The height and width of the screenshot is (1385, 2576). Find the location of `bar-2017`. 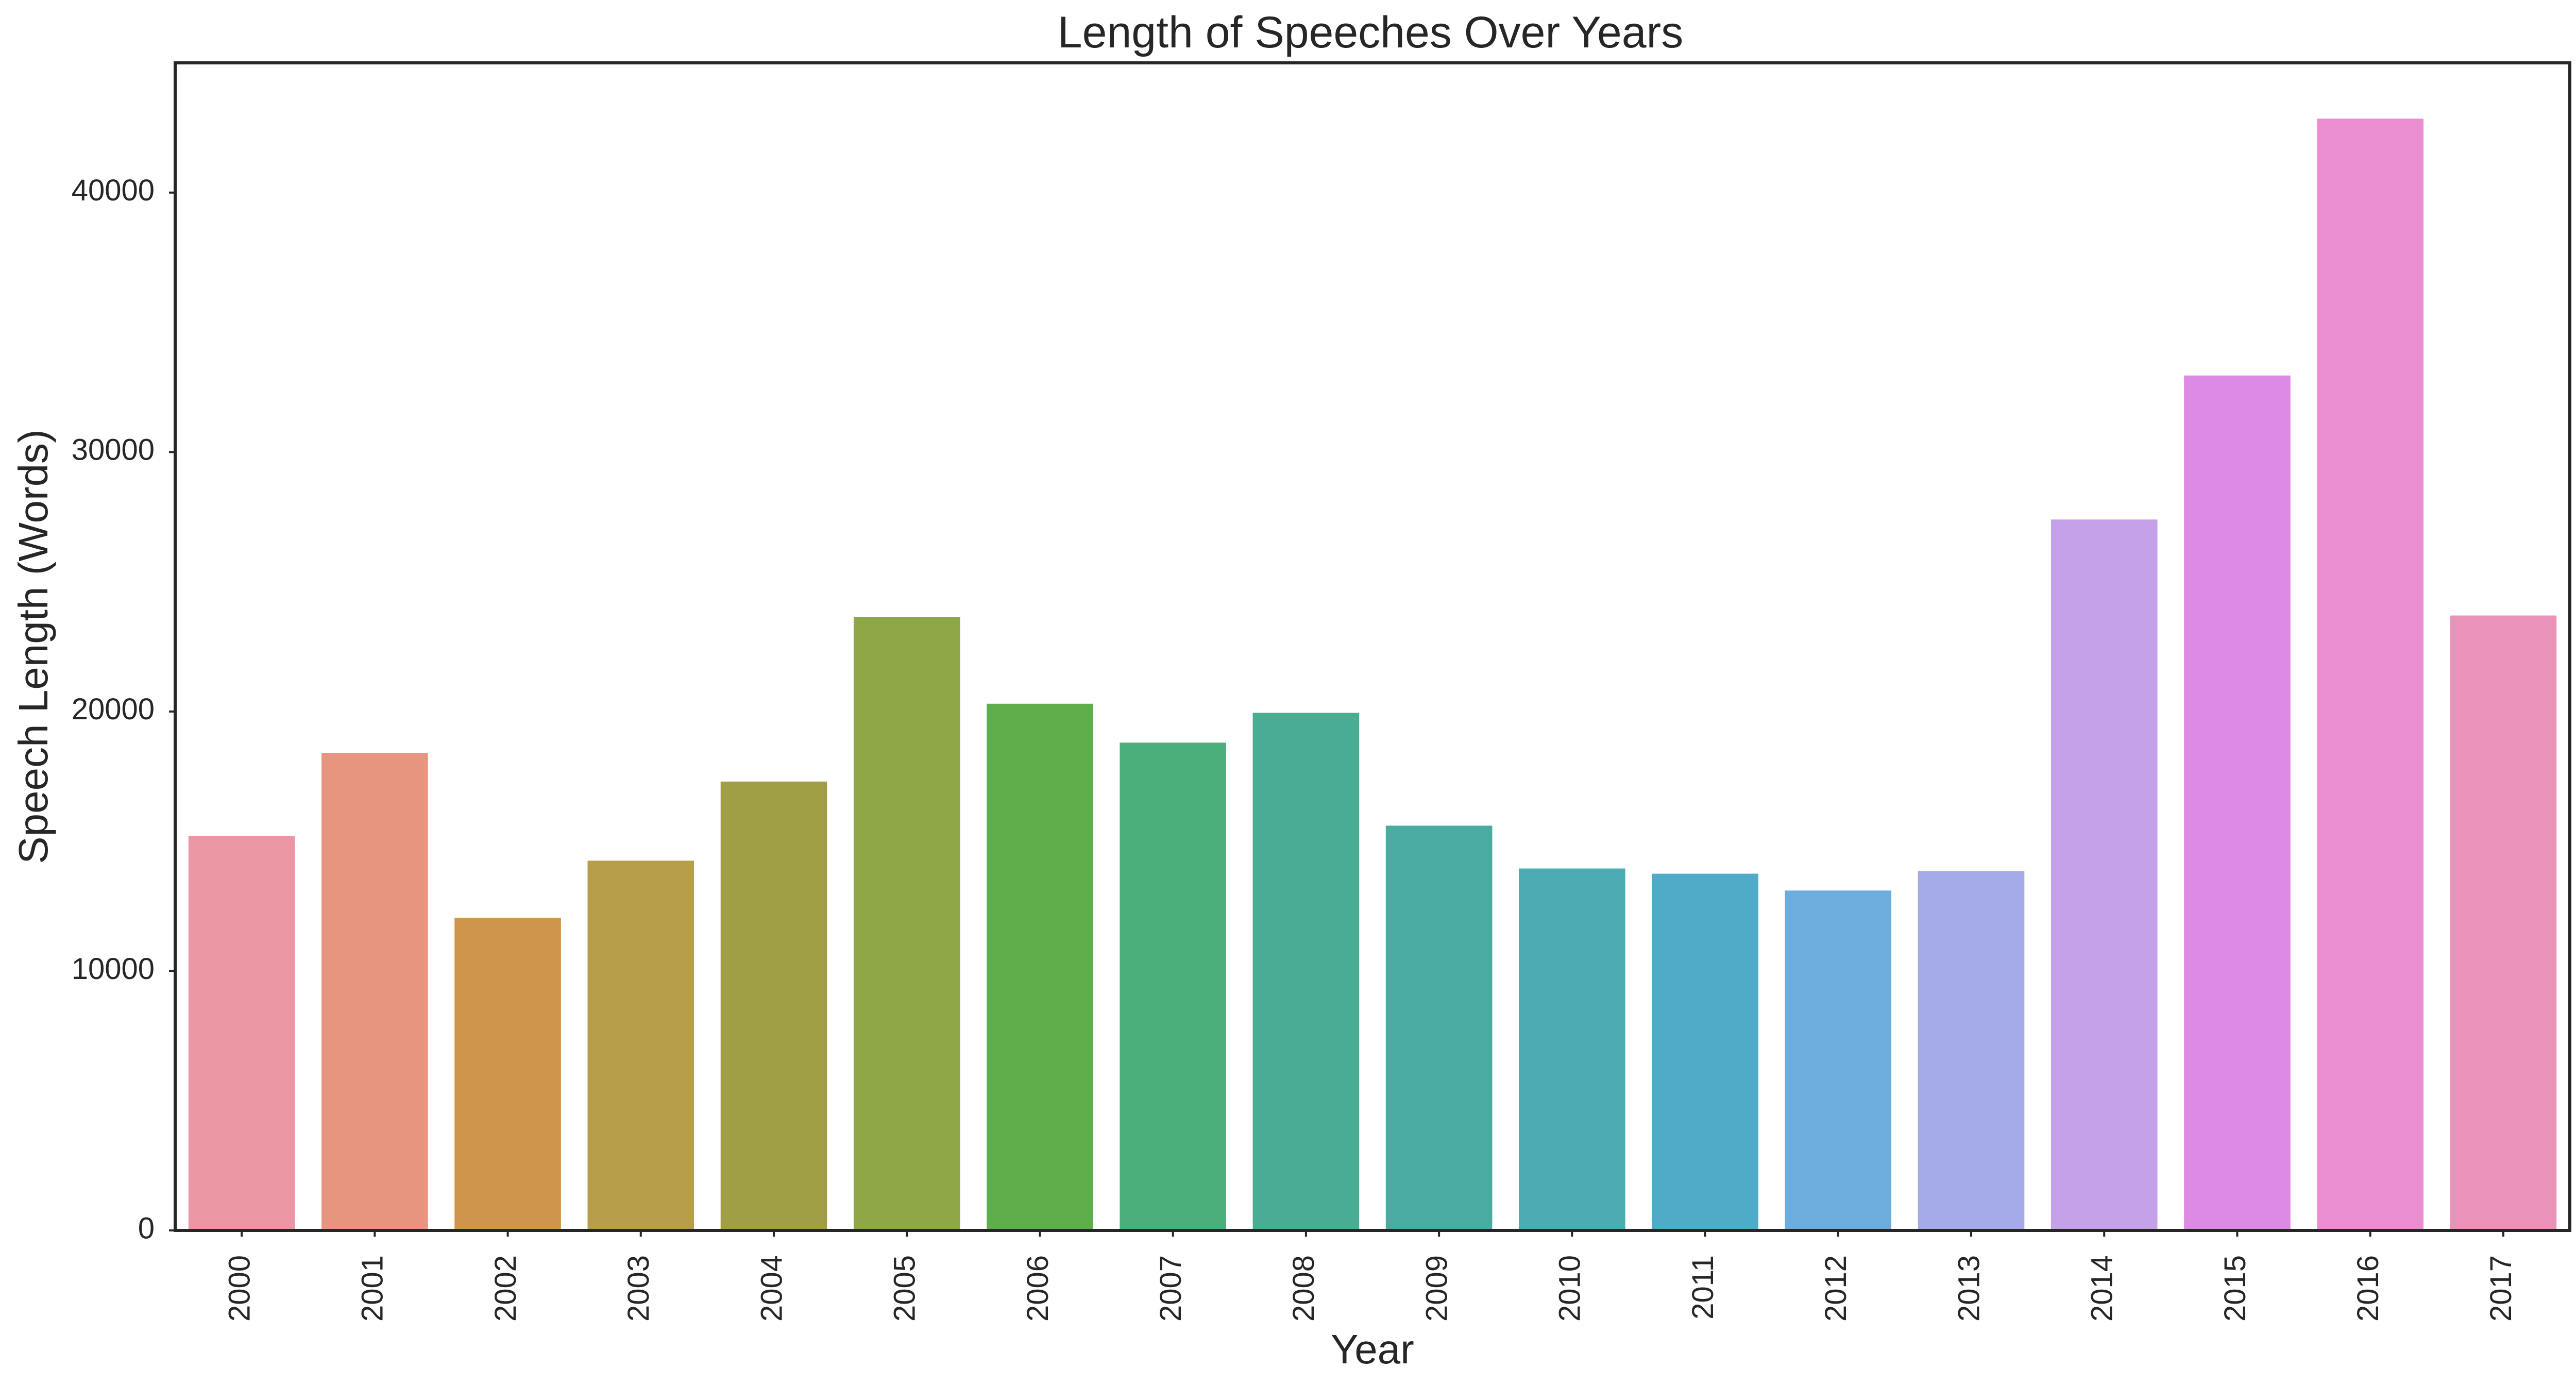

bar-2017 is located at coordinates (2503, 922).